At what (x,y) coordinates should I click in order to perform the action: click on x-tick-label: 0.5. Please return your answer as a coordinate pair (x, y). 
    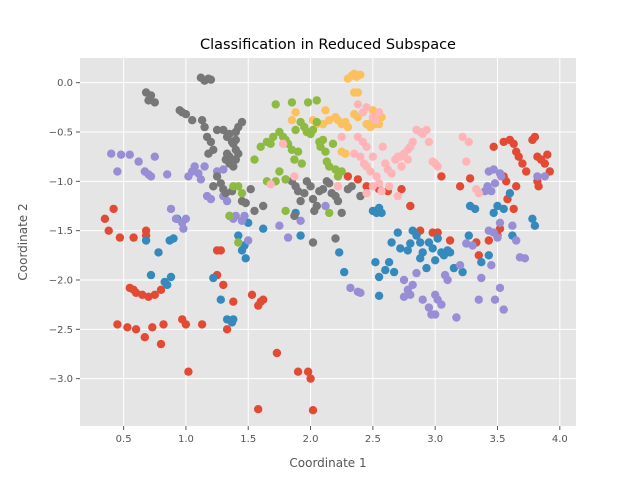
    Looking at the image, I should click on (124, 439).